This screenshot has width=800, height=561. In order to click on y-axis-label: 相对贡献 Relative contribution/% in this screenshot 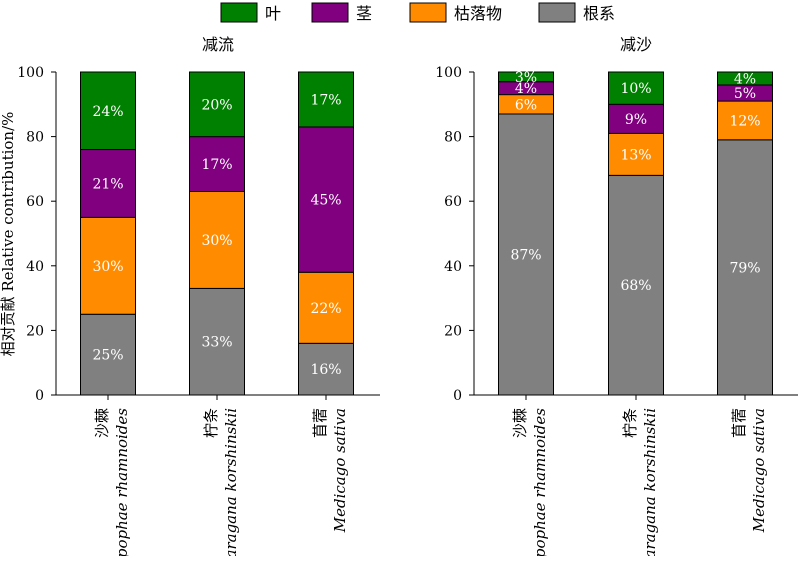, I will do `click(8, 234)`.